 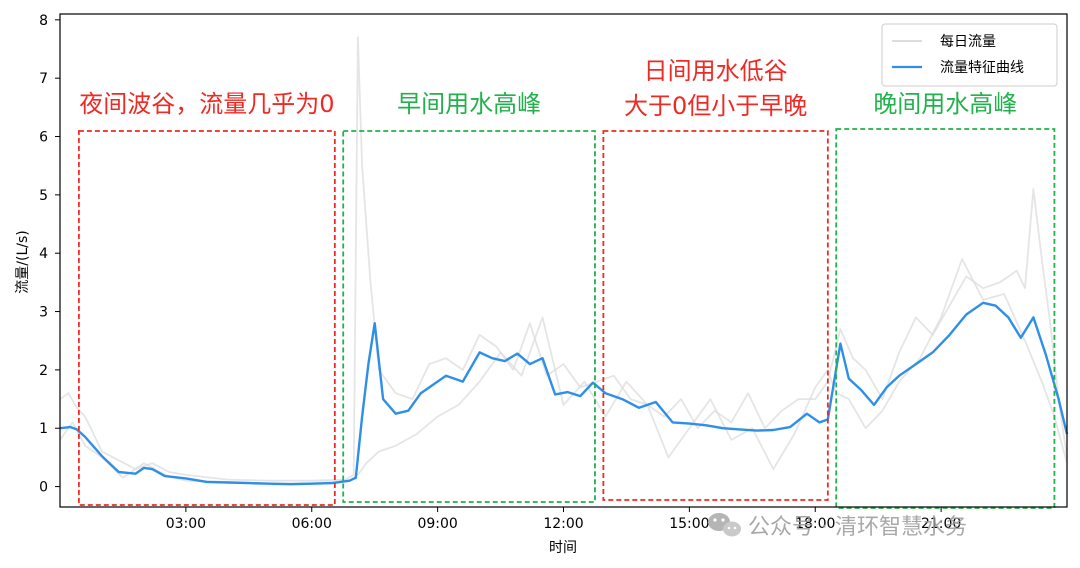 I want to click on y-tick-label: 7, so click(x=43, y=79).